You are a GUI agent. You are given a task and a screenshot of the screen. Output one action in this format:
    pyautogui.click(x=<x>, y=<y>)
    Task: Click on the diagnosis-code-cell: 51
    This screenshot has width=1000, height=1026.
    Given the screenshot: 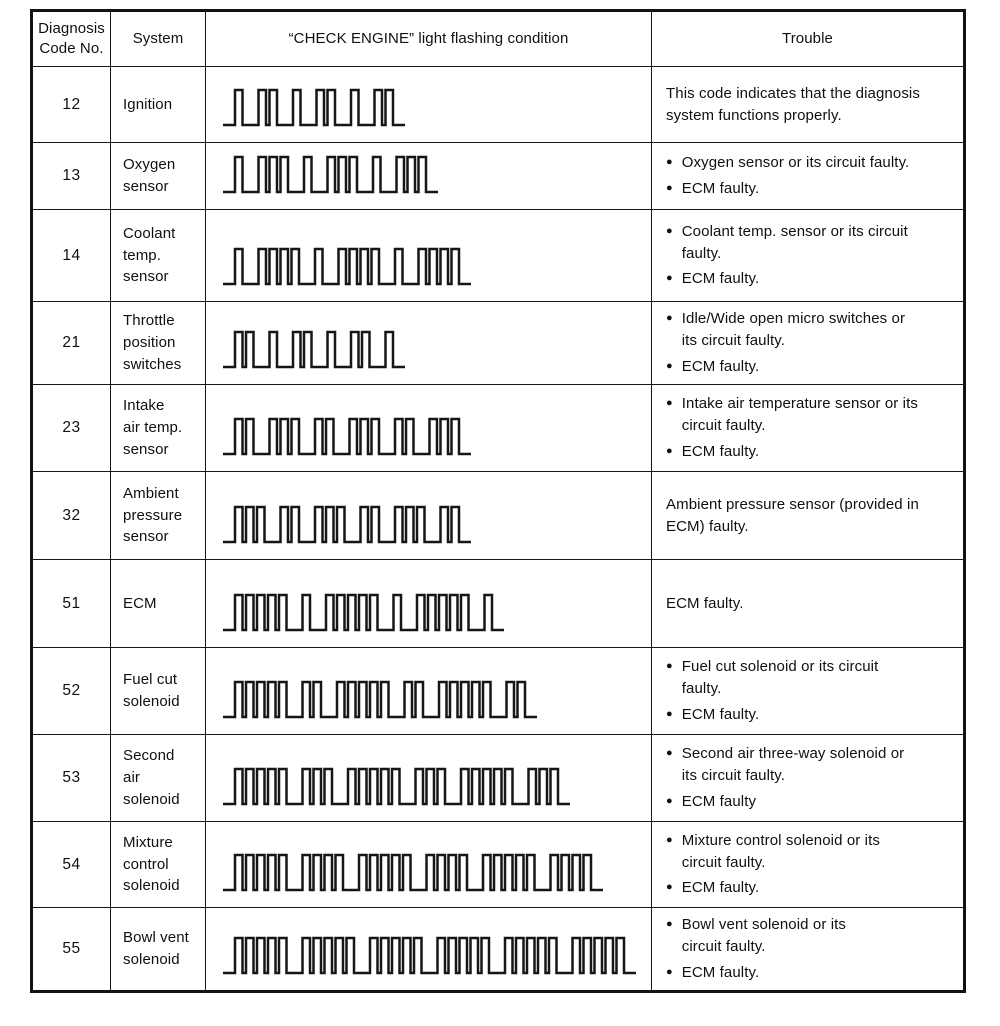 What is the action you would take?
    pyautogui.click(x=72, y=604)
    